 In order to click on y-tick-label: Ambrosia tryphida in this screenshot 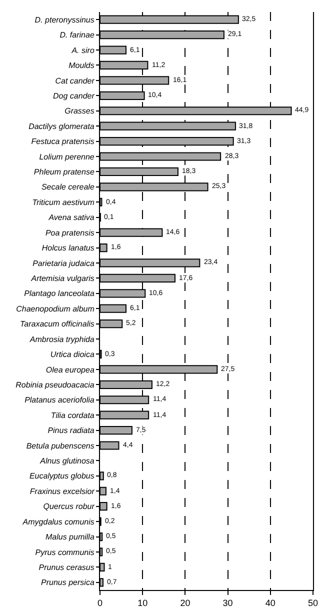, I will do `click(61, 339)`.